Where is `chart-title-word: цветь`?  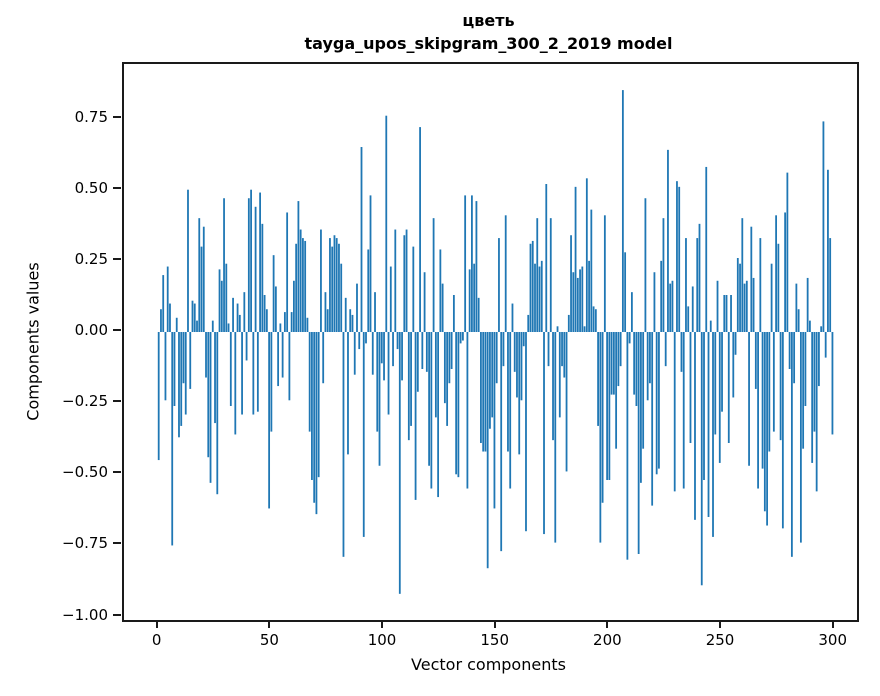 chart-title-word: цветь is located at coordinates (488, 20).